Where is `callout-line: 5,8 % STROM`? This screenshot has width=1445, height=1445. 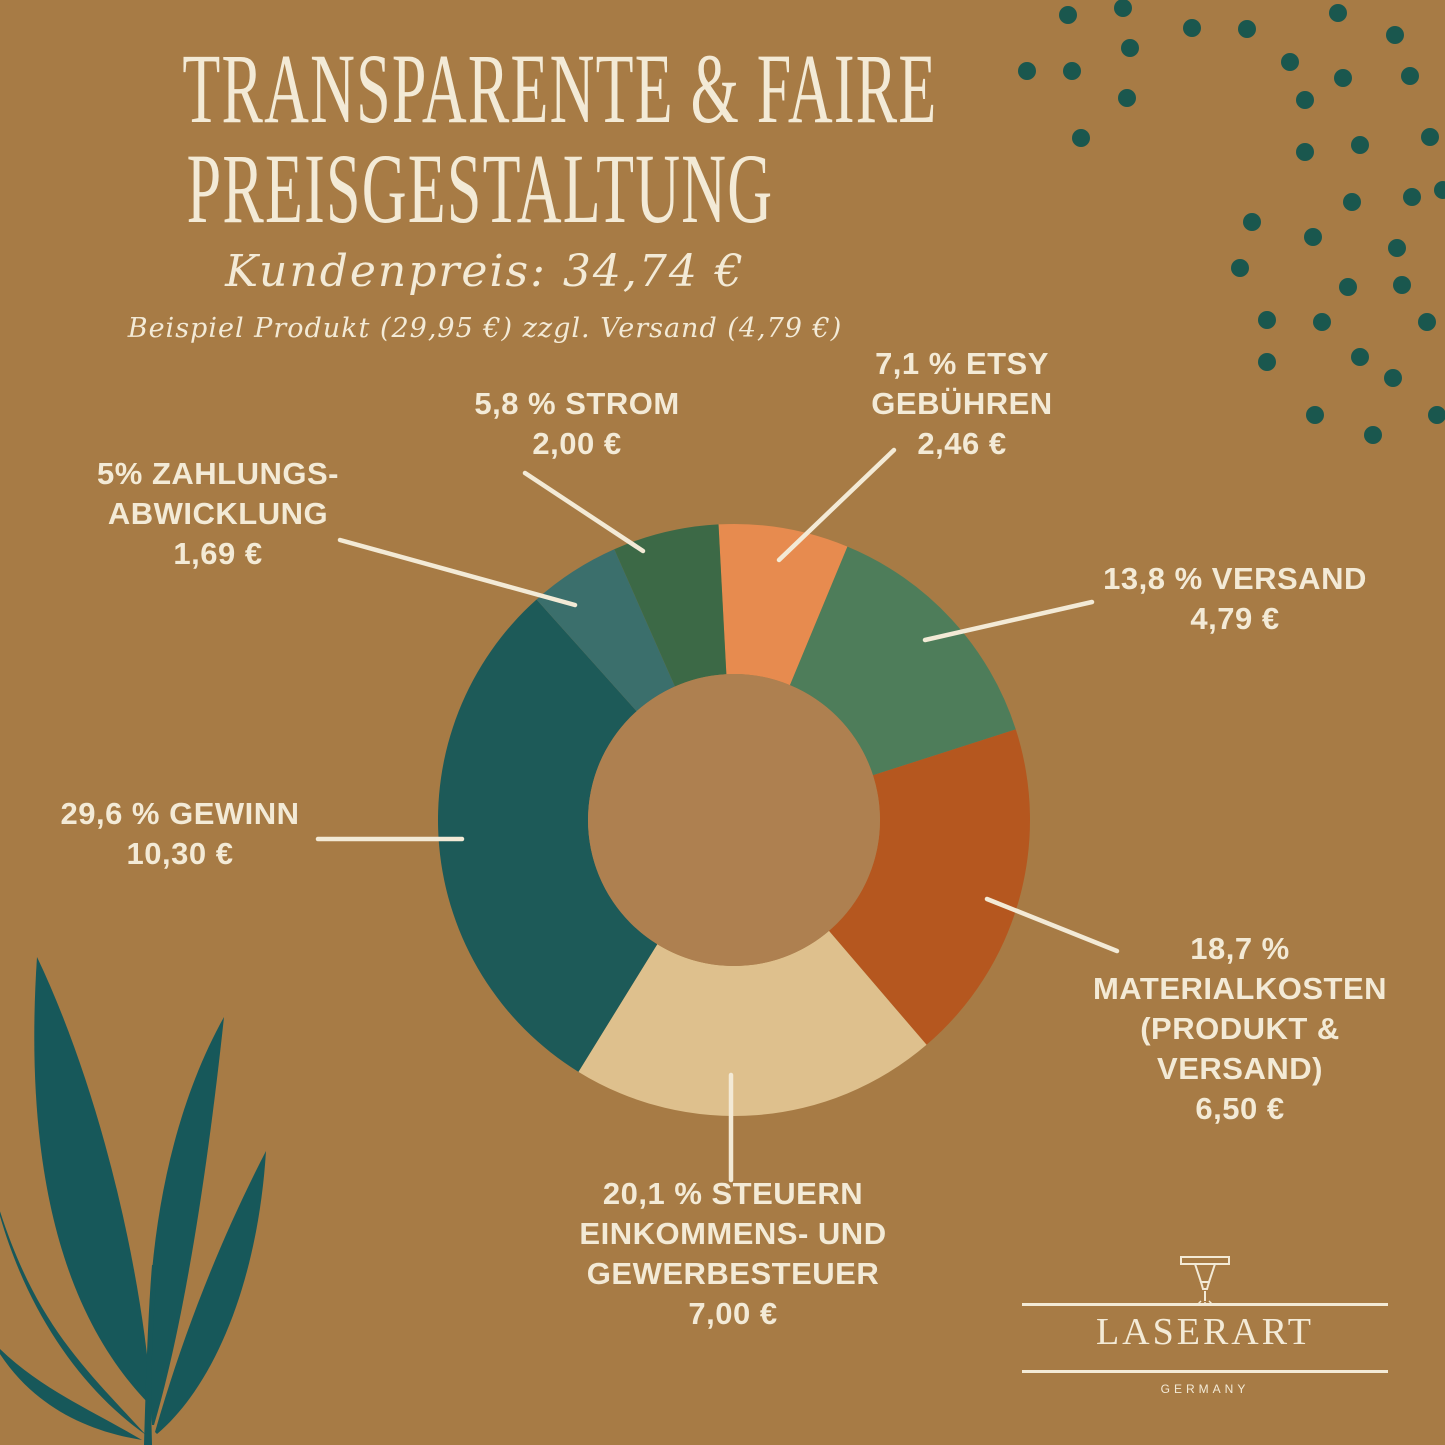
callout-line: 5,8 % STROM is located at coordinates (577, 403).